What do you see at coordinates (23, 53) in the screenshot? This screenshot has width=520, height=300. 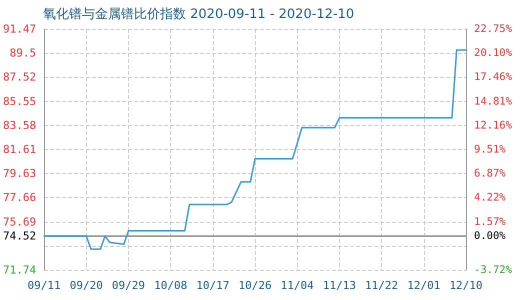 I see `y-tick-label: 89.5` at bounding box center [23, 53].